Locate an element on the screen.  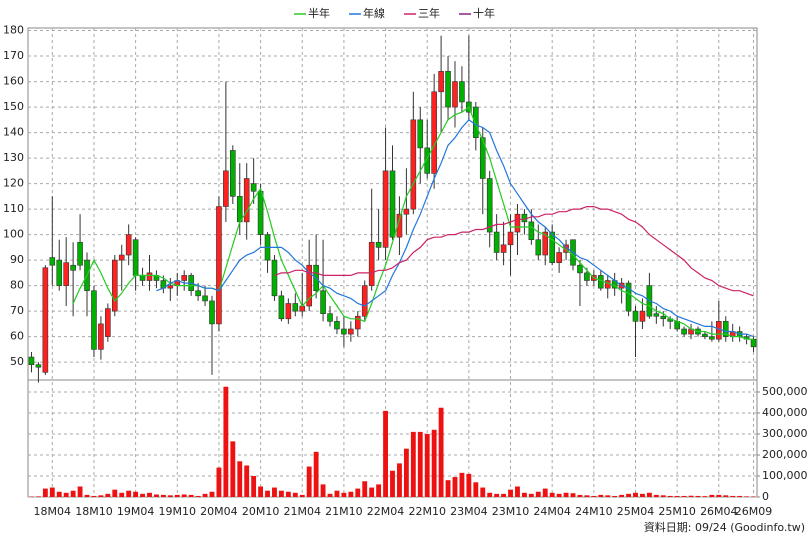
volume-tick-label: 200,000 is located at coordinates (785, 454).